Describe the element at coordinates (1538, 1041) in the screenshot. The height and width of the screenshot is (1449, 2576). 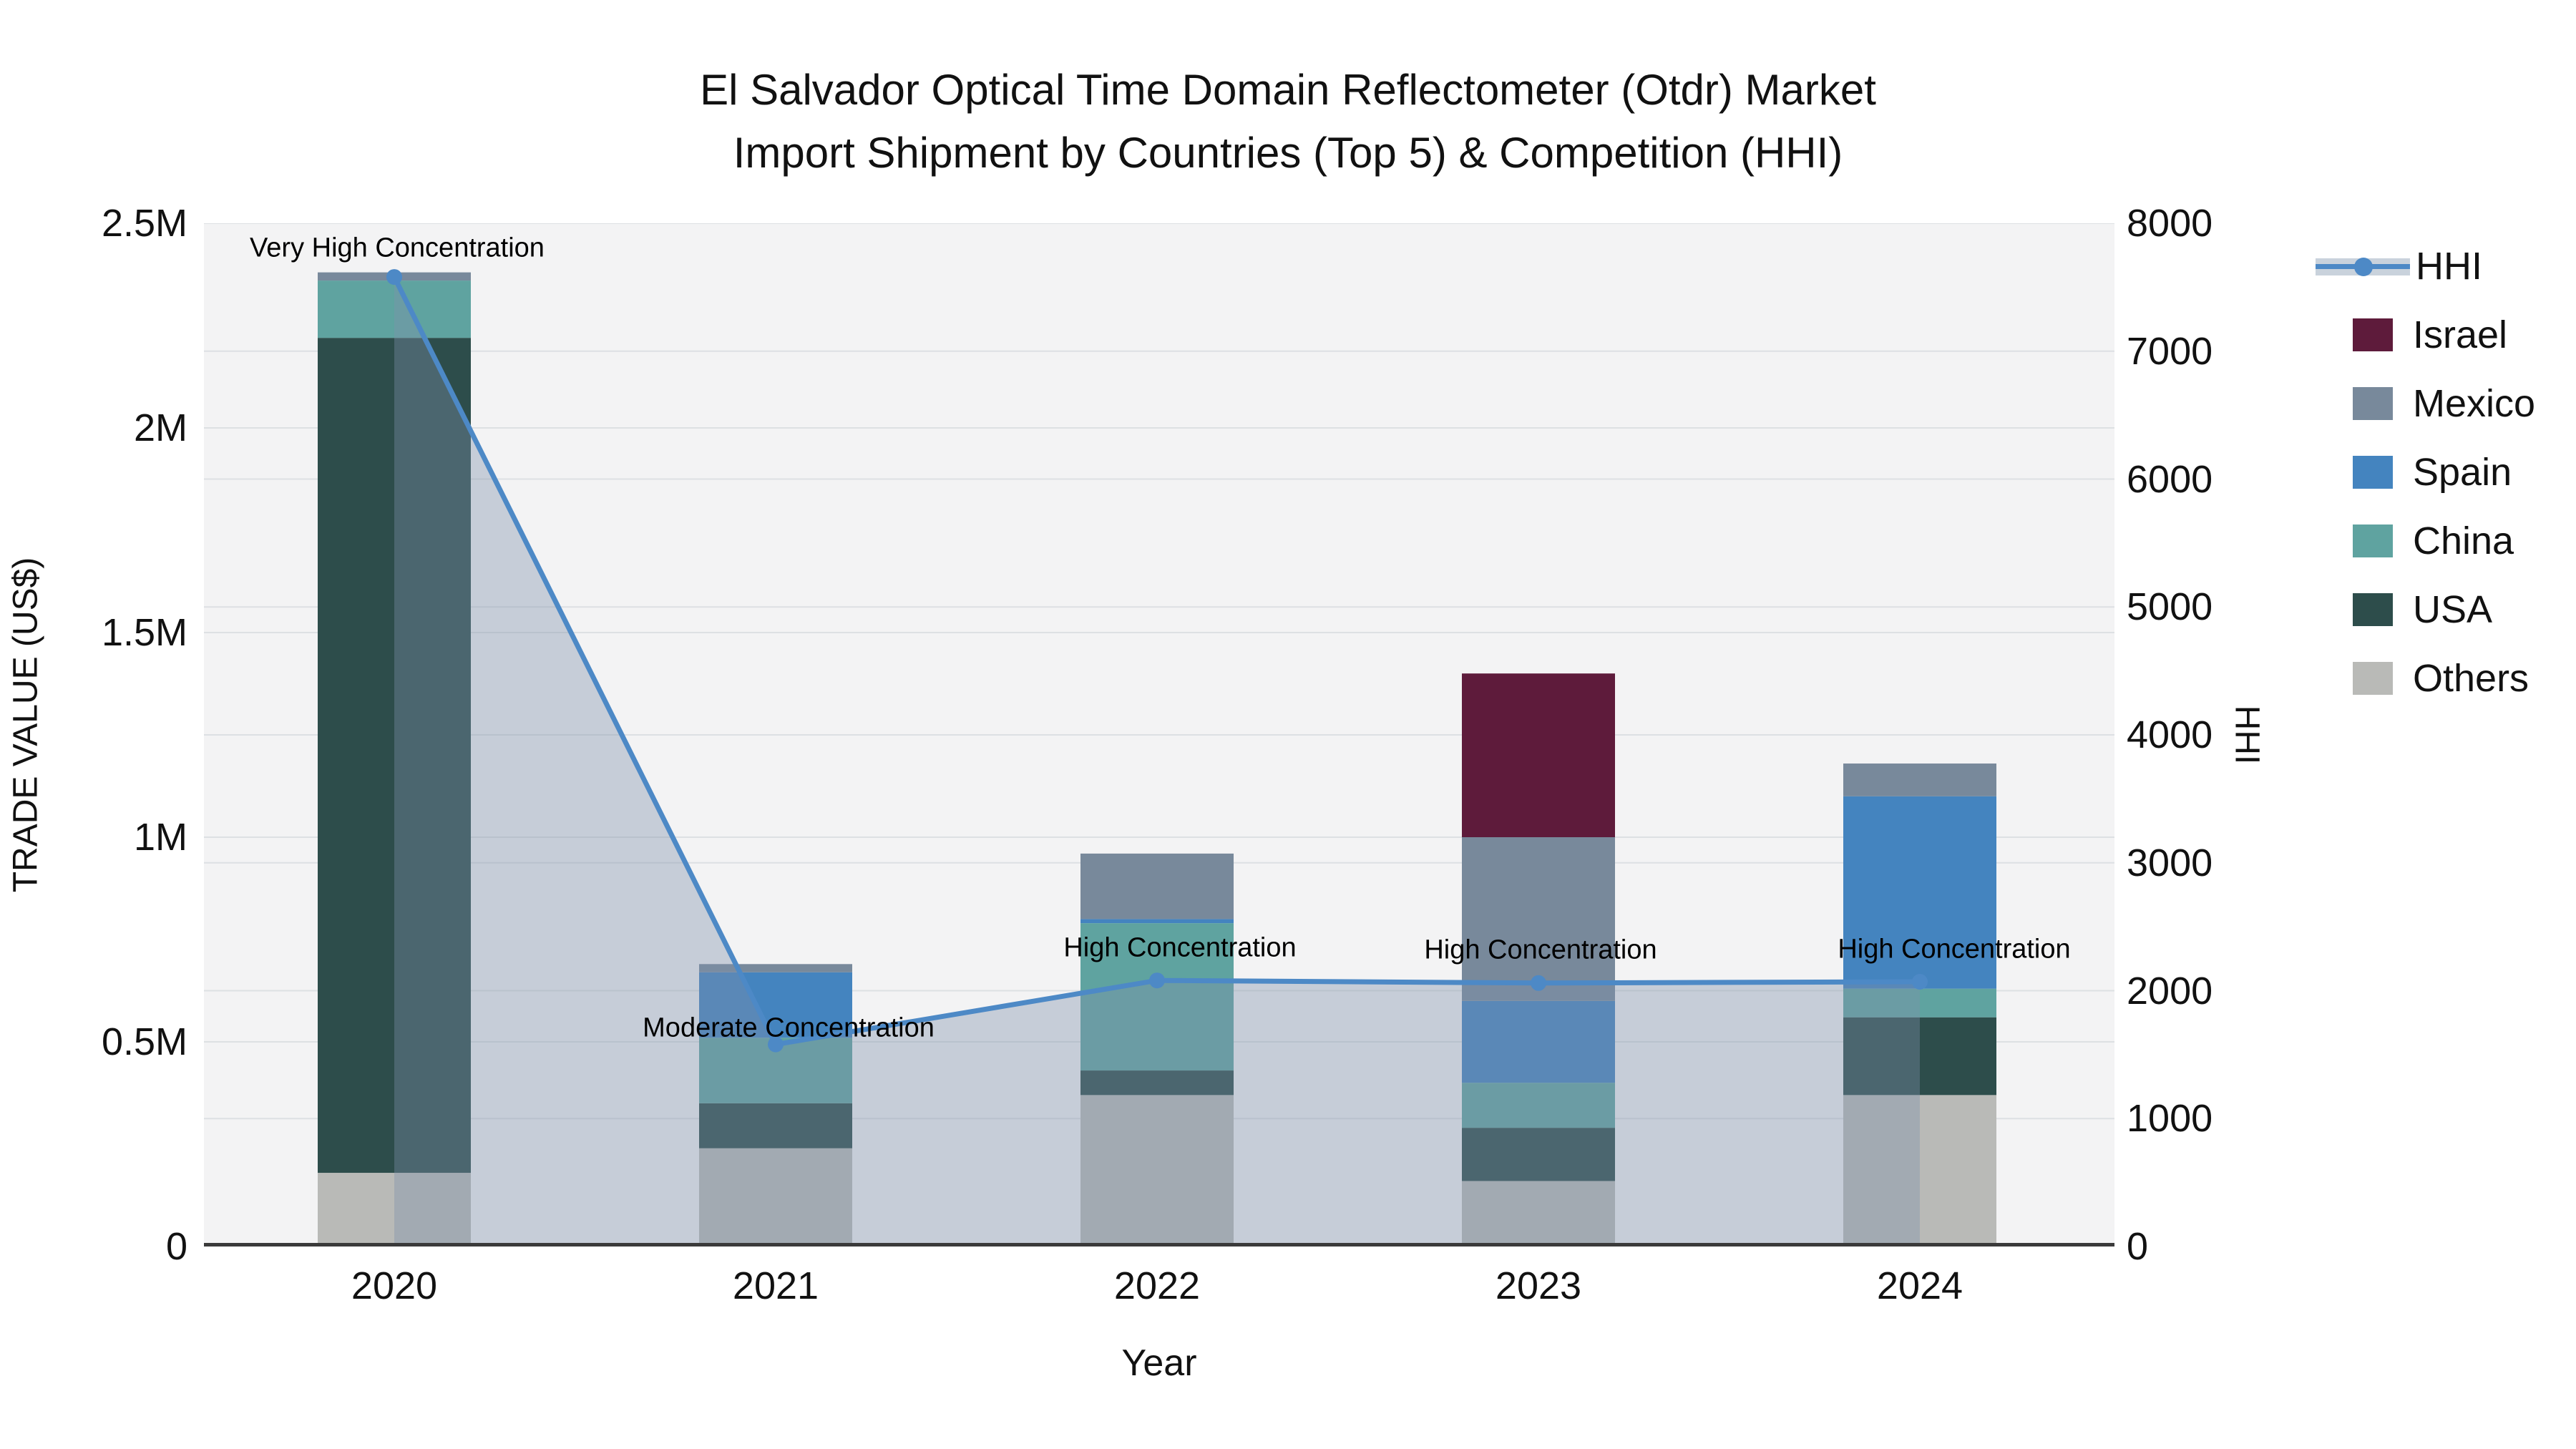
I see `bar-segment-2023-Spain` at that location.